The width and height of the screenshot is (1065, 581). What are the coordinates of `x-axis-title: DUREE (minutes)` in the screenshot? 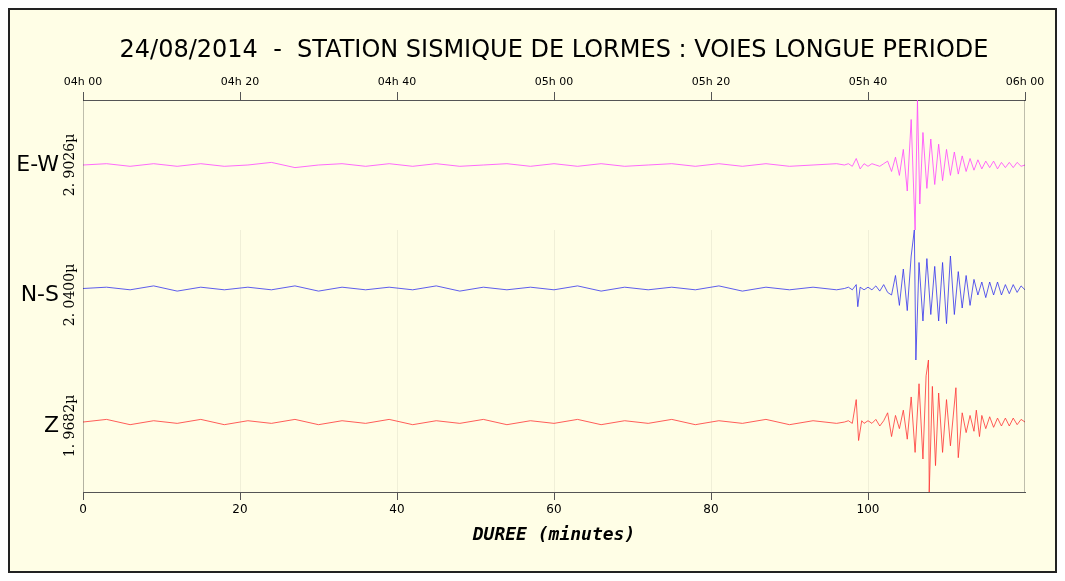 It's located at (553, 533).